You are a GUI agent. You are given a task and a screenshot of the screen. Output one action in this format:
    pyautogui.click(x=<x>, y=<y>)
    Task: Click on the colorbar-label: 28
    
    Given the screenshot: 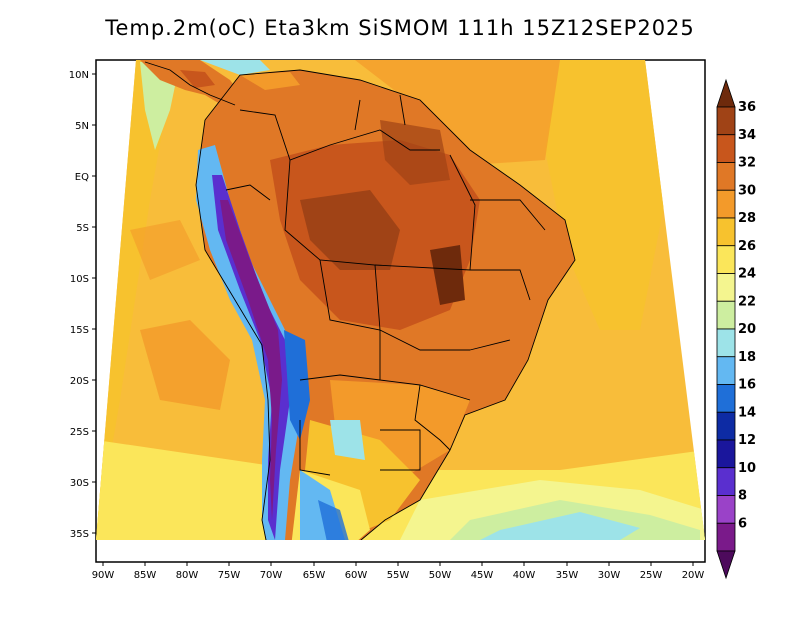 What is the action you would take?
    pyautogui.click(x=747, y=218)
    